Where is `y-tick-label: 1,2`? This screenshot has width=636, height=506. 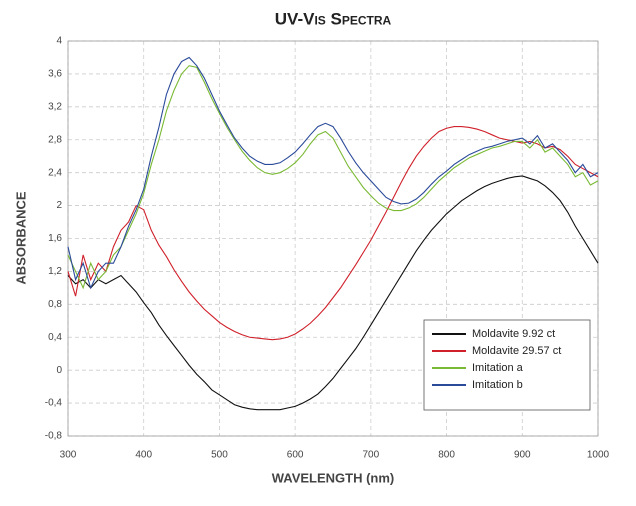
y-tick-label: 1,2 is located at coordinates (55, 271).